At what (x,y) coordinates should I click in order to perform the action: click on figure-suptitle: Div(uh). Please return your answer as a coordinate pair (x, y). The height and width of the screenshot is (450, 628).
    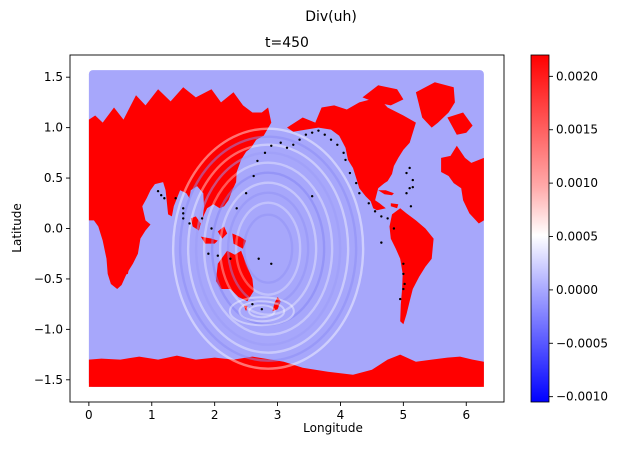
    Looking at the image, I should click on (331, 17).